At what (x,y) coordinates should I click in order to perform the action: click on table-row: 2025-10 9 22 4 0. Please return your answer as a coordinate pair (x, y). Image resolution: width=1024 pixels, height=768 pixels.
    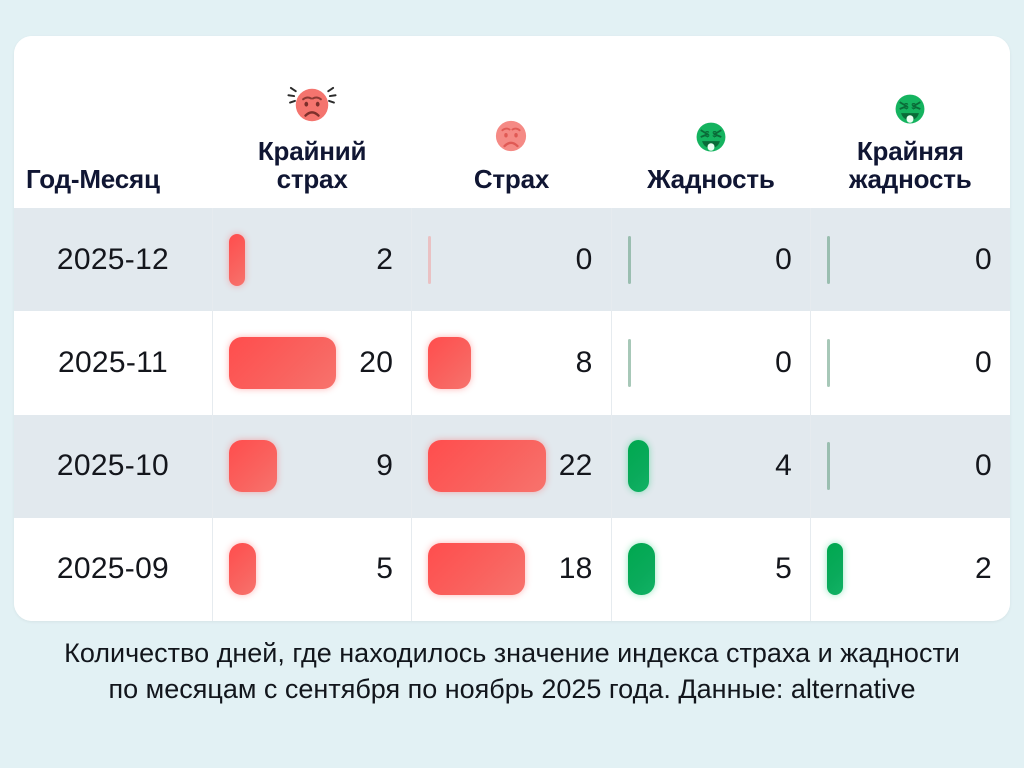
    Looking at the image, I should click on (512, 466).